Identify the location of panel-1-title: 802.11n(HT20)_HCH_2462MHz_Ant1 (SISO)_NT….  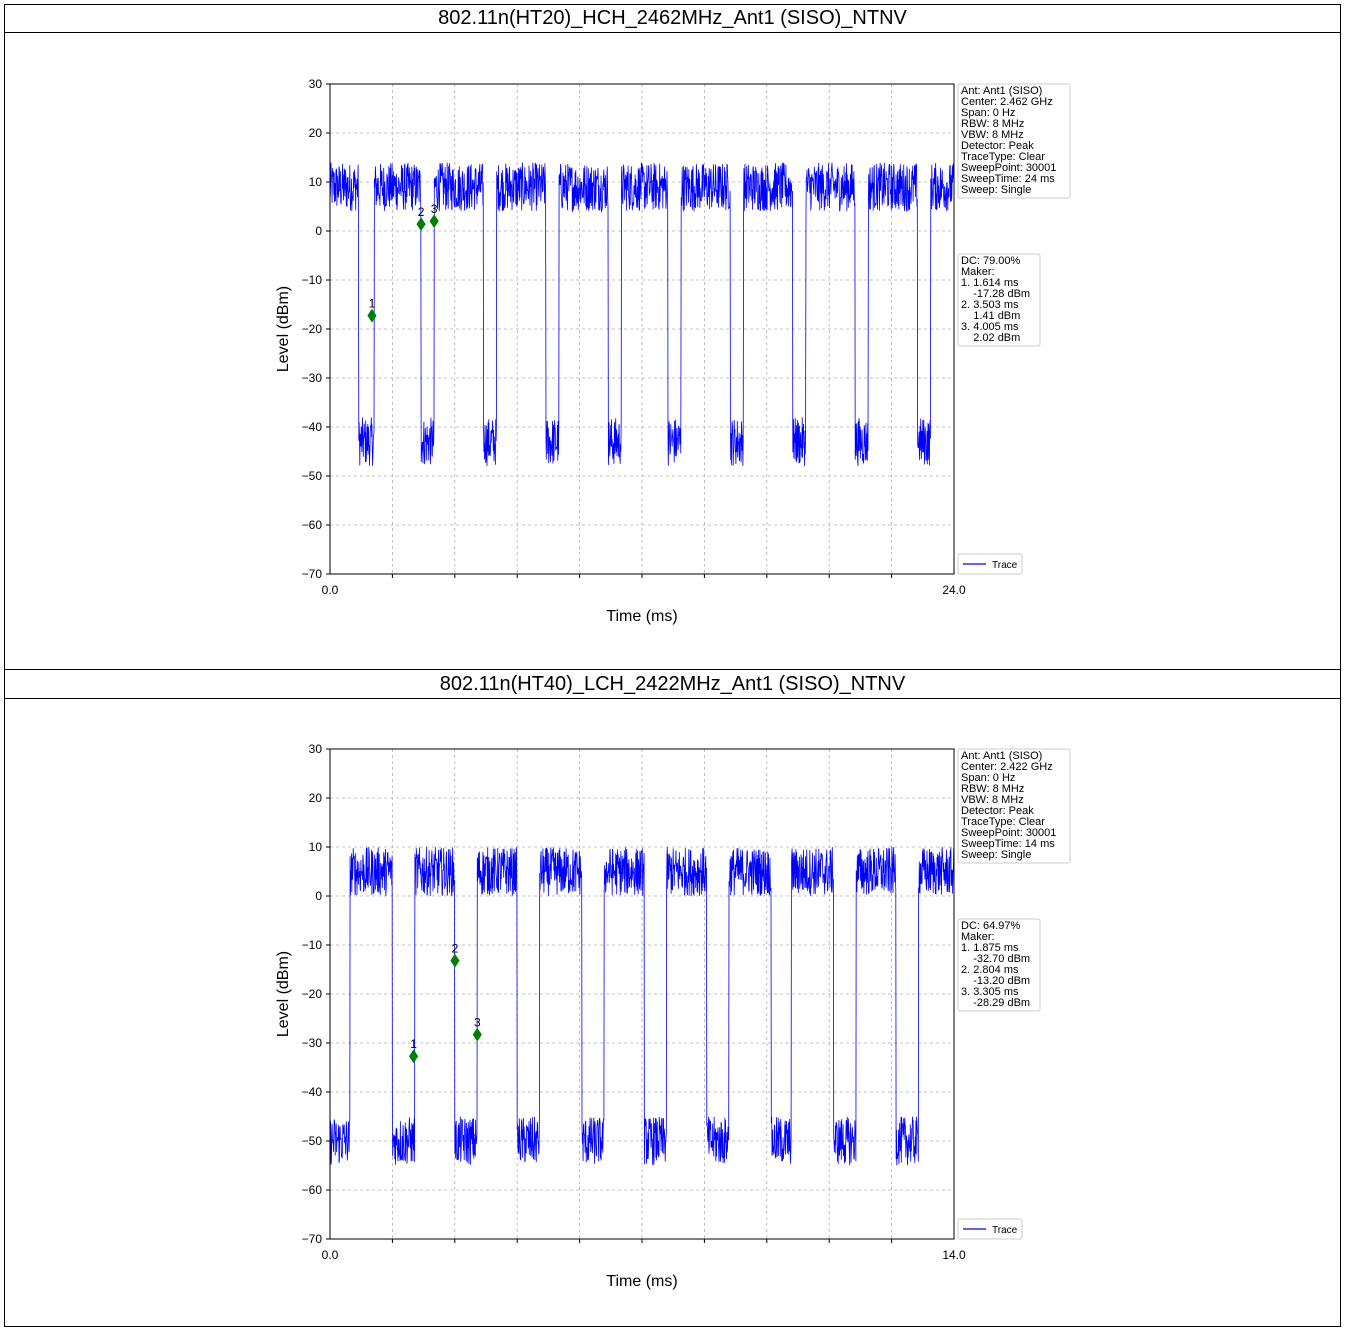
(672, 18).